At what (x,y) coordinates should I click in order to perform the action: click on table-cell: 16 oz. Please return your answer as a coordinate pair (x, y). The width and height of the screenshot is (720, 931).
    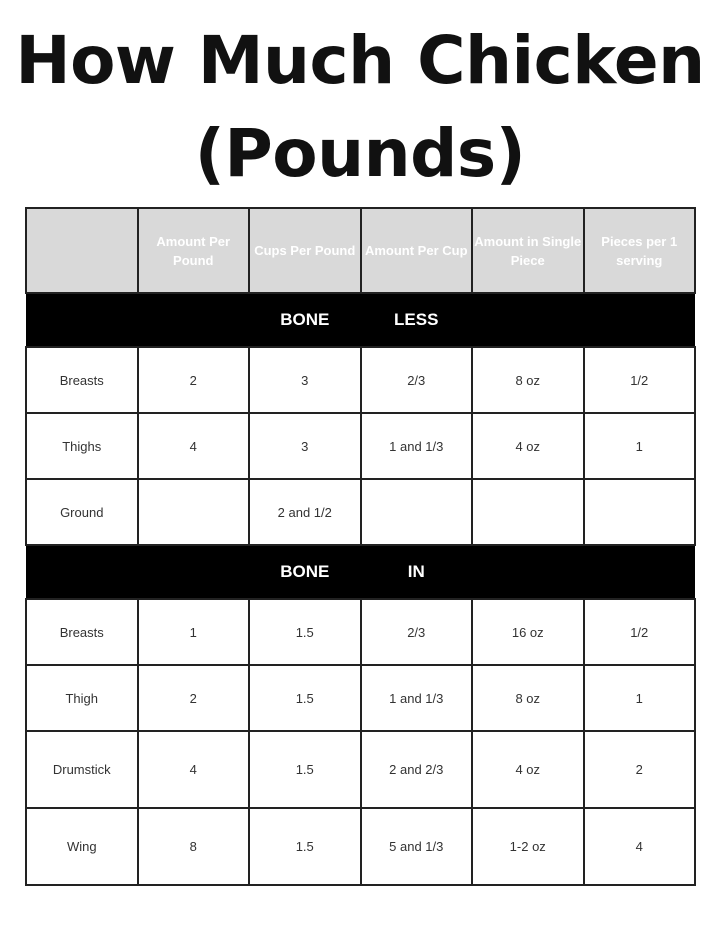
    Looking at the image, I should click on (528, 632).